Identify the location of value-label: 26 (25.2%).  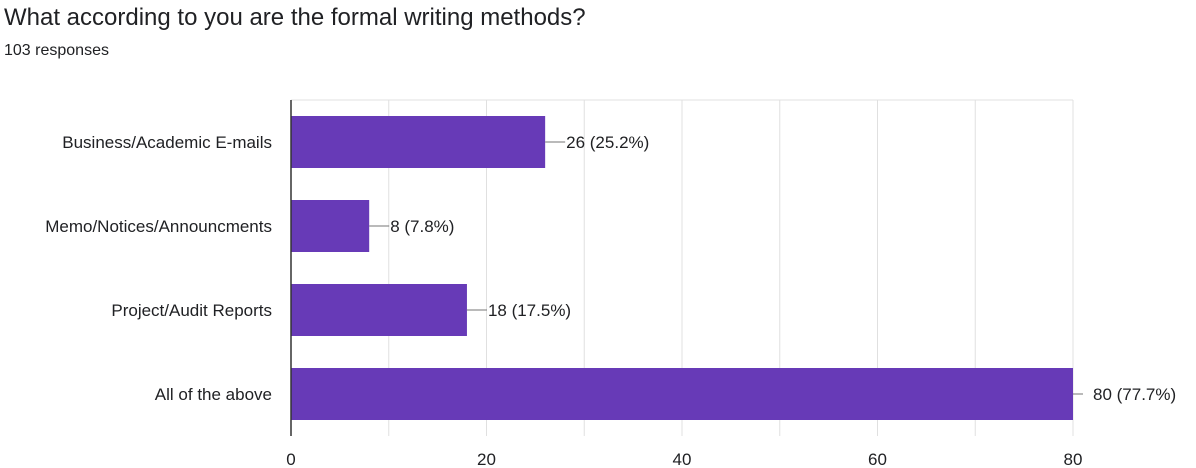
(607, 142).